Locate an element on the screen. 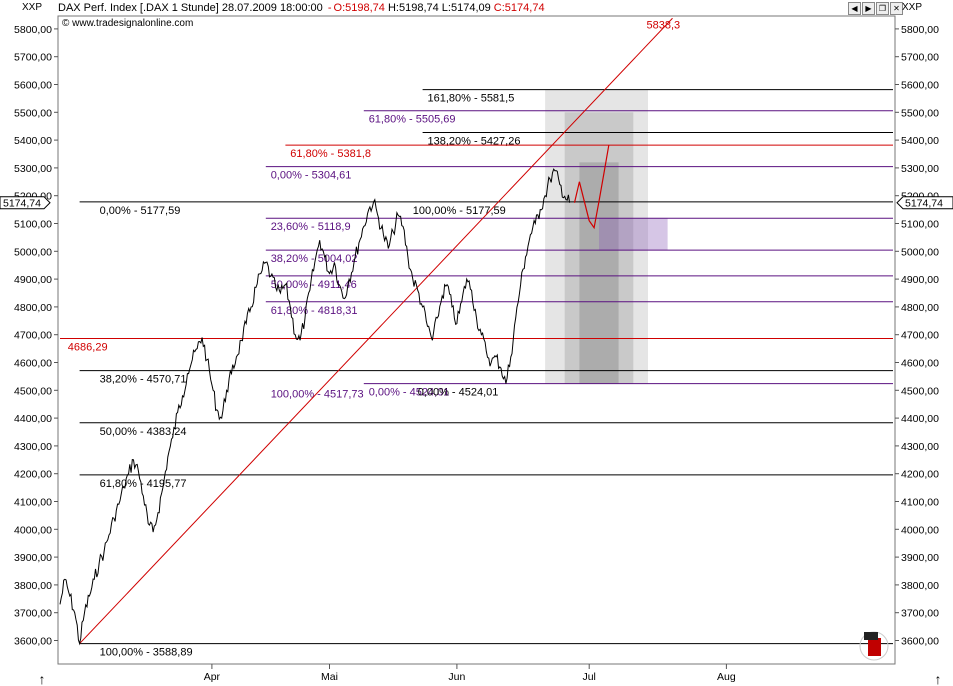  fib-level-label: 138,20% - 5427,26 is located at coordinates (474, 142).